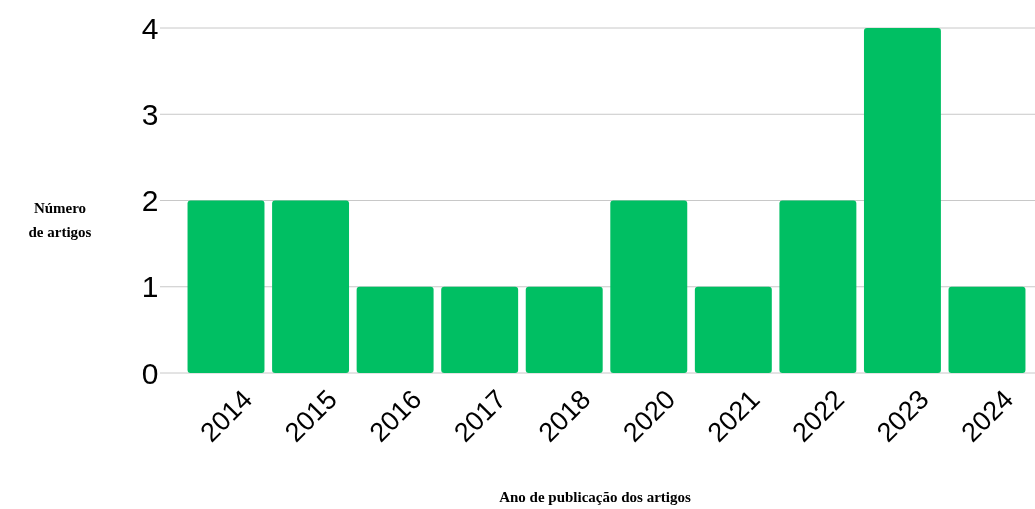 The height and width of the screenshot is (509, 1035). Describe the element at coordinates (60, 220) in the screenshot. I see `y-axis-title: Número de artigos` at that location.